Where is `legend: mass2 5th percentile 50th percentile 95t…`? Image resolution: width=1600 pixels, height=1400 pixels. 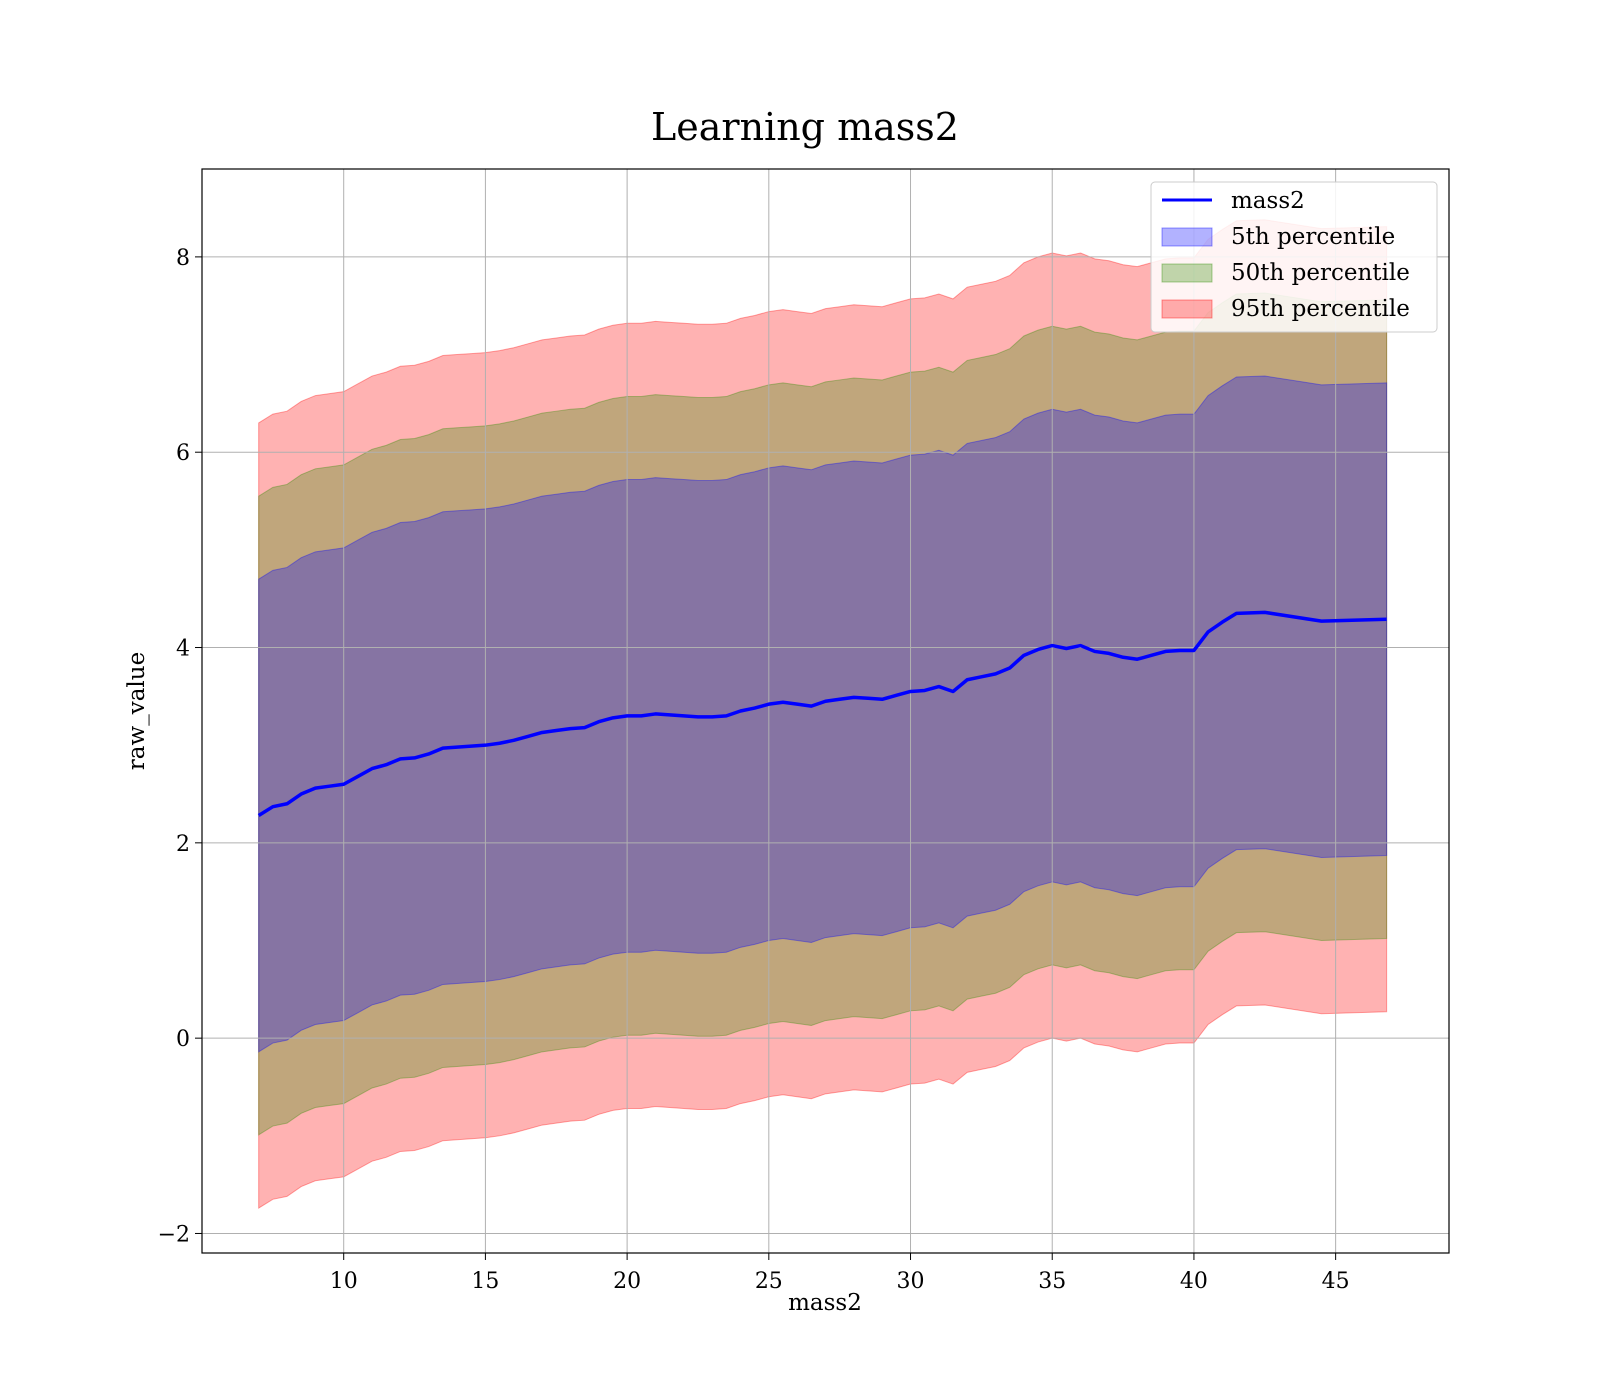 legend: mass2 5th percentile 50th percentile 95t… is located at coordinates (1294, 257).